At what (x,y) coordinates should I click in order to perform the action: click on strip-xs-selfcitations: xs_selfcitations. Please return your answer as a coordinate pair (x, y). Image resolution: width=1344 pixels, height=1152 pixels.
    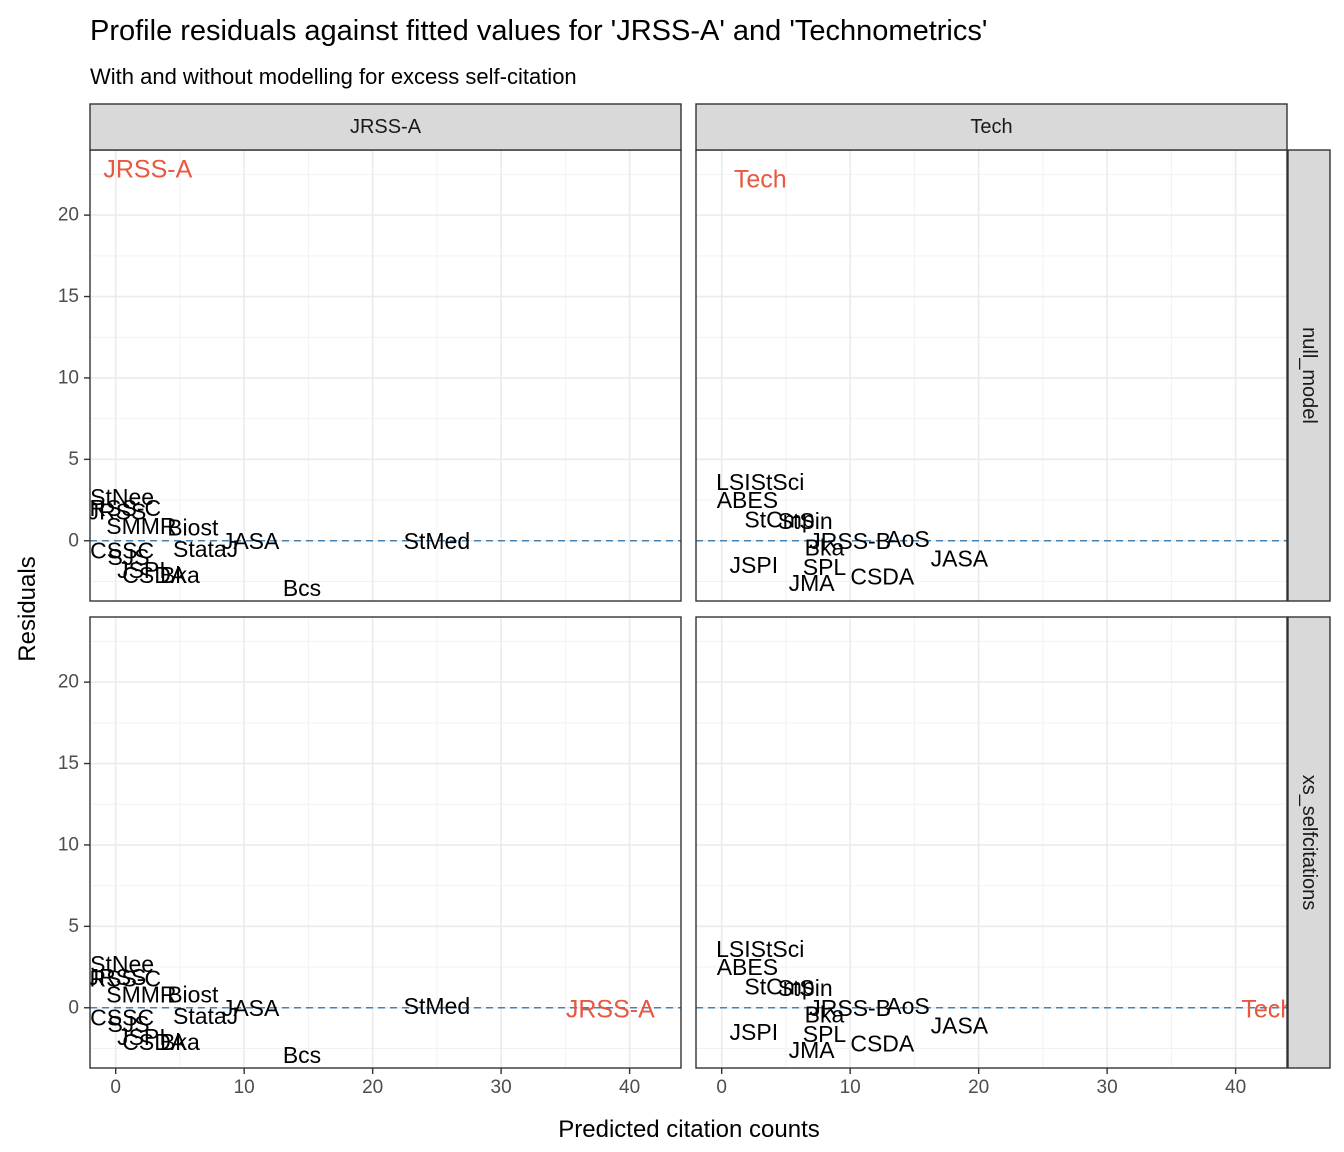
    Looking at the image, I should click on (1309, 842).